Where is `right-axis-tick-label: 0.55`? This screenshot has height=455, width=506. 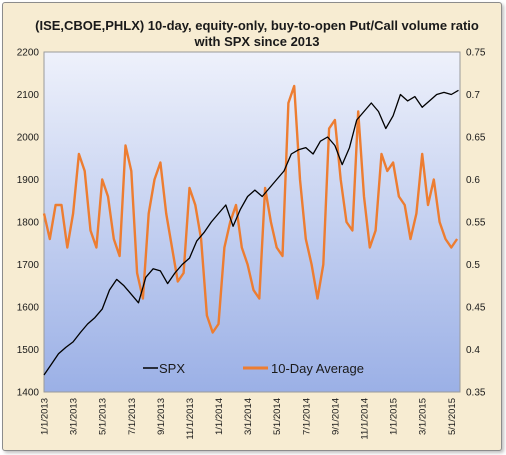 right-axis-tick-label: 0.55 is located at coordinates (476, 223).